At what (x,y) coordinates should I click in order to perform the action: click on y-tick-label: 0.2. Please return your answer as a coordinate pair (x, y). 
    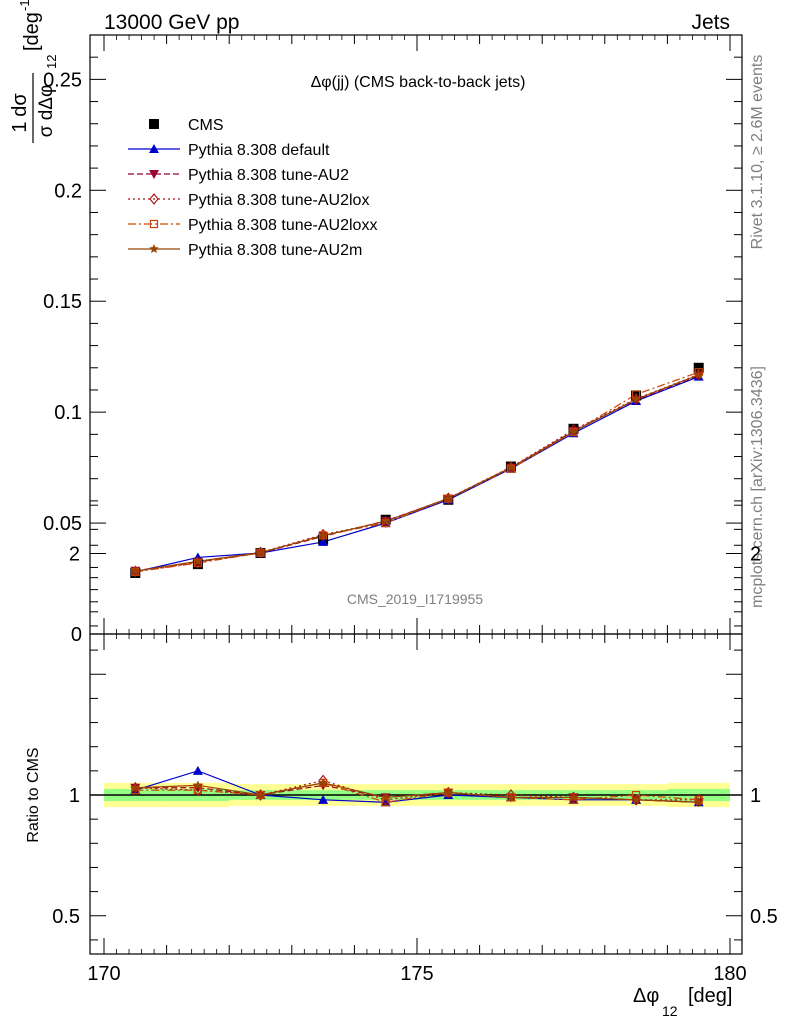
    Looking at the image, I should click on (68, 191).